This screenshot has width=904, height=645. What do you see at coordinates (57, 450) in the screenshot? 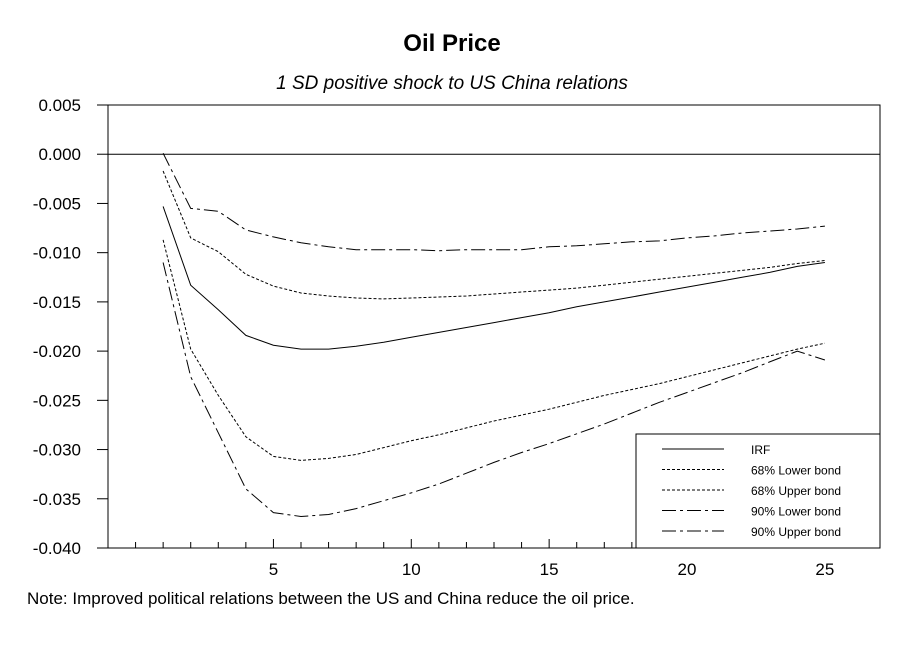
I see `y-tick-label: -0.030` at bounding box center [57, 450].